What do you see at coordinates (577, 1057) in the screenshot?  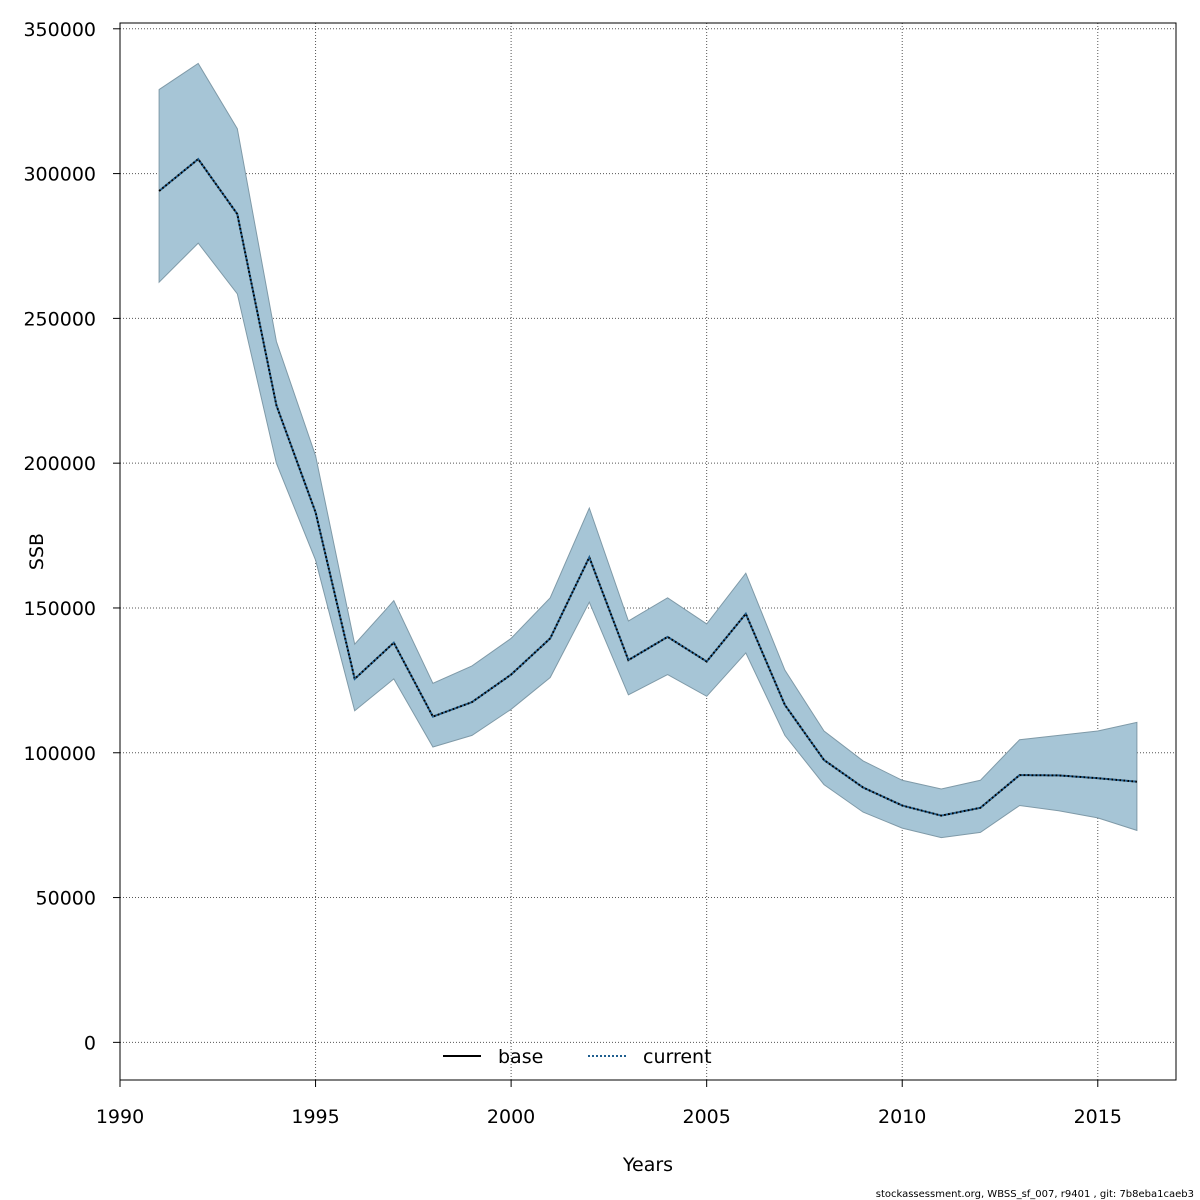 I see `legend: base current` at bounding box center [577, 1057].